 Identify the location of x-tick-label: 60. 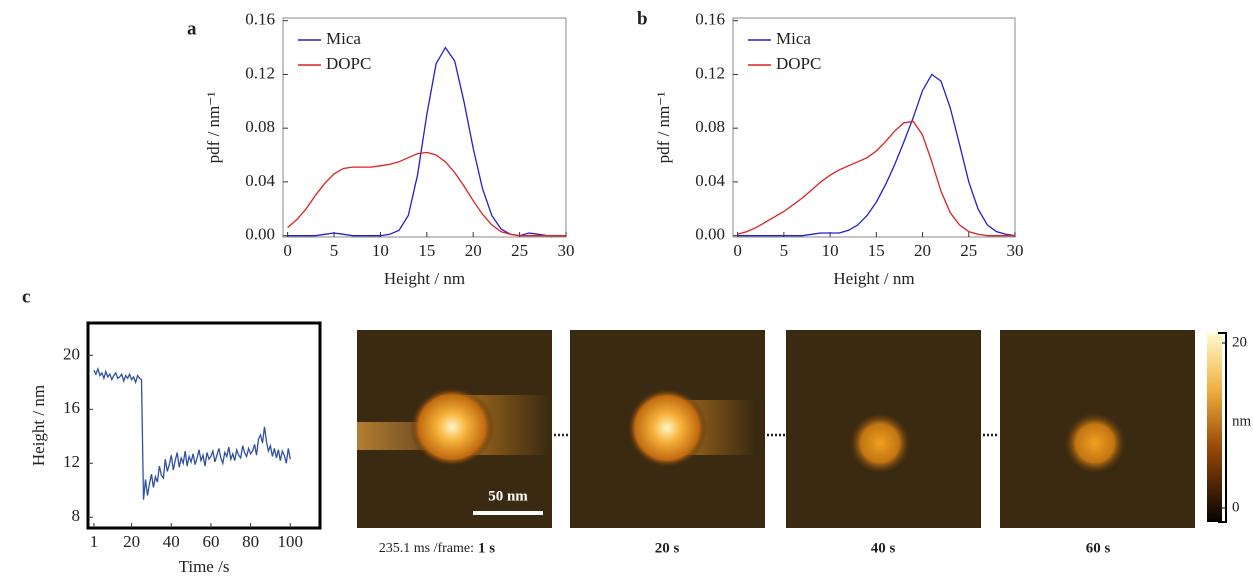
(210, 541).